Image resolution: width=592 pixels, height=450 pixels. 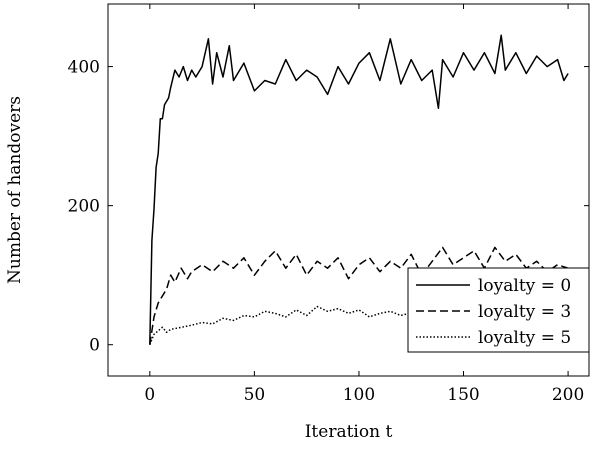 What do you see at coordinates (463, 395) in the screenshot?
I see `x-tick-label: 150` at bounding box center [463, 395].